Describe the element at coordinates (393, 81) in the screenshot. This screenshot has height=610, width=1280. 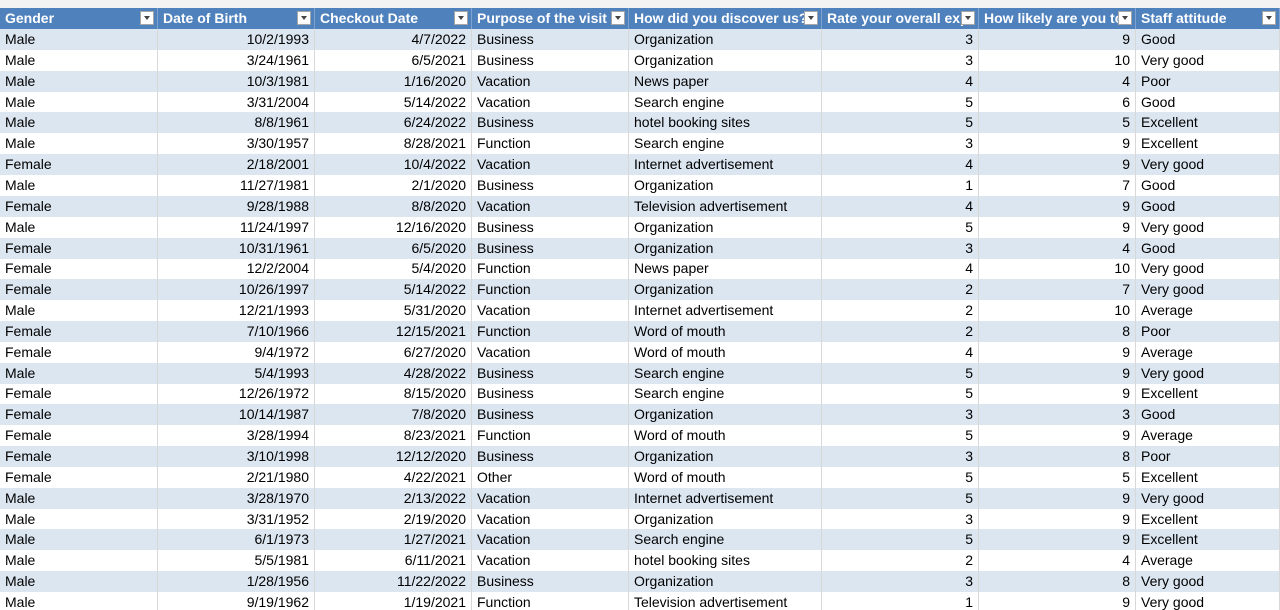
I see `table-cell: 1/16/2020` at that location.